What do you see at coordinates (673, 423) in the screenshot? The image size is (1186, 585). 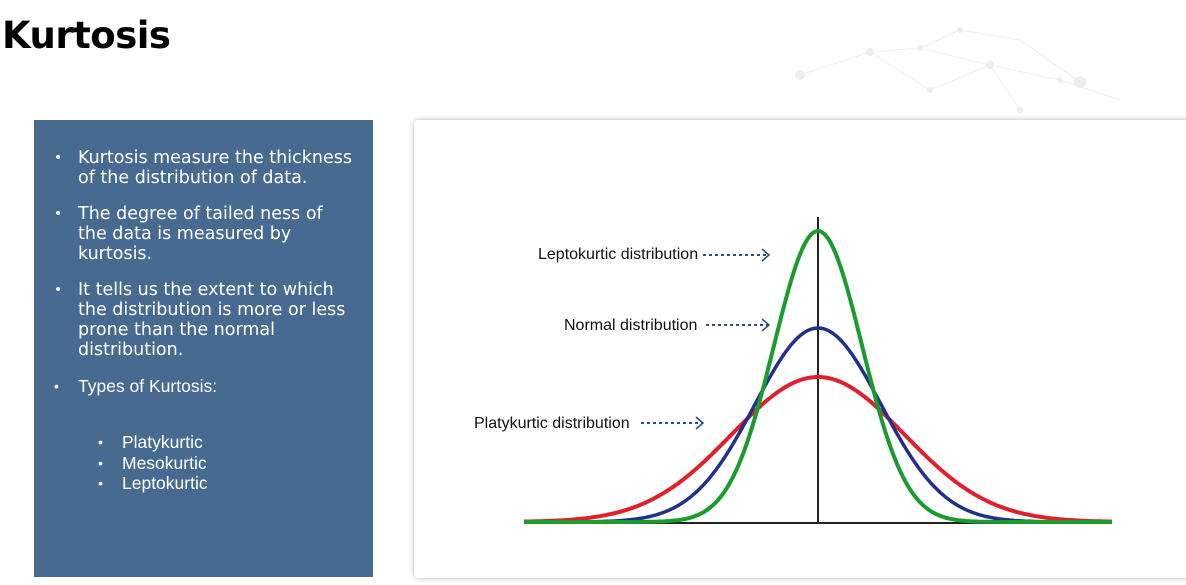 I see `arrow-platykurtic` at bounding box center [673, 423].